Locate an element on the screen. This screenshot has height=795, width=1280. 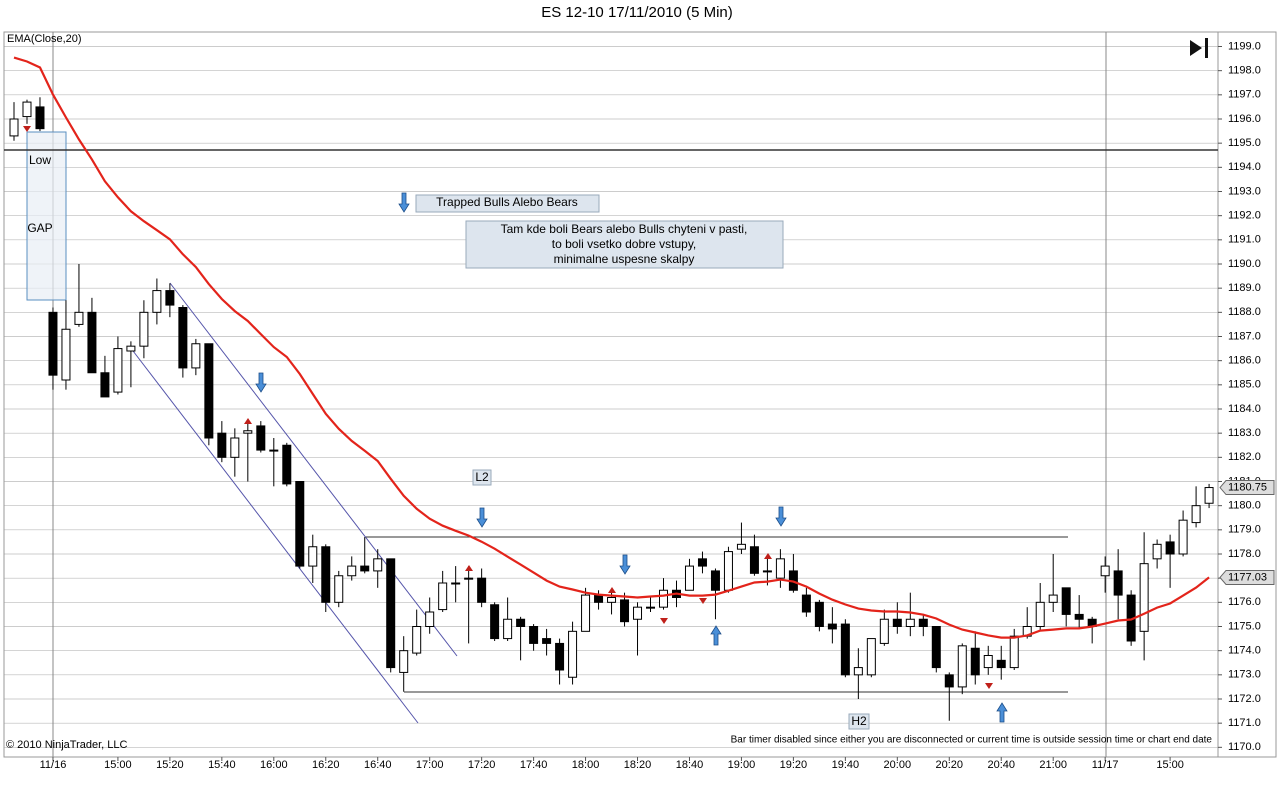
y-tick-label: 1193.0 is located at coordinates (1244, 191).